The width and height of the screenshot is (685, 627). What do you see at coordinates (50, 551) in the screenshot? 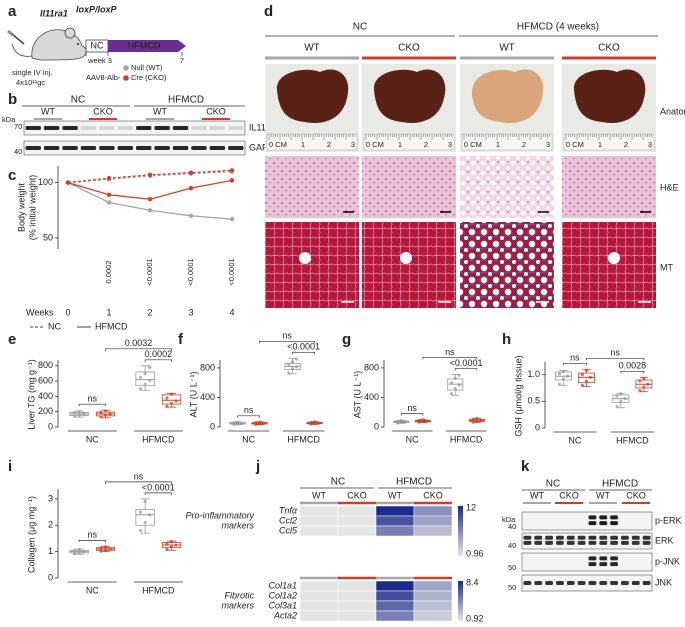
I see `y-tick-label: 1` at bounding box center [50, 551].